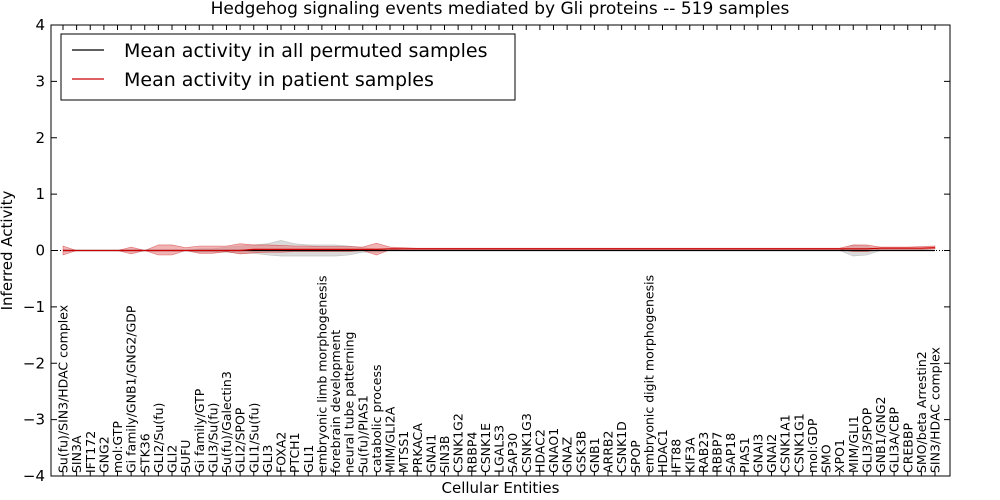 The height and width of the screenshot is (500, 1000). I want to click on x-tick-label: MIM/GLI1, so click(853, 444).